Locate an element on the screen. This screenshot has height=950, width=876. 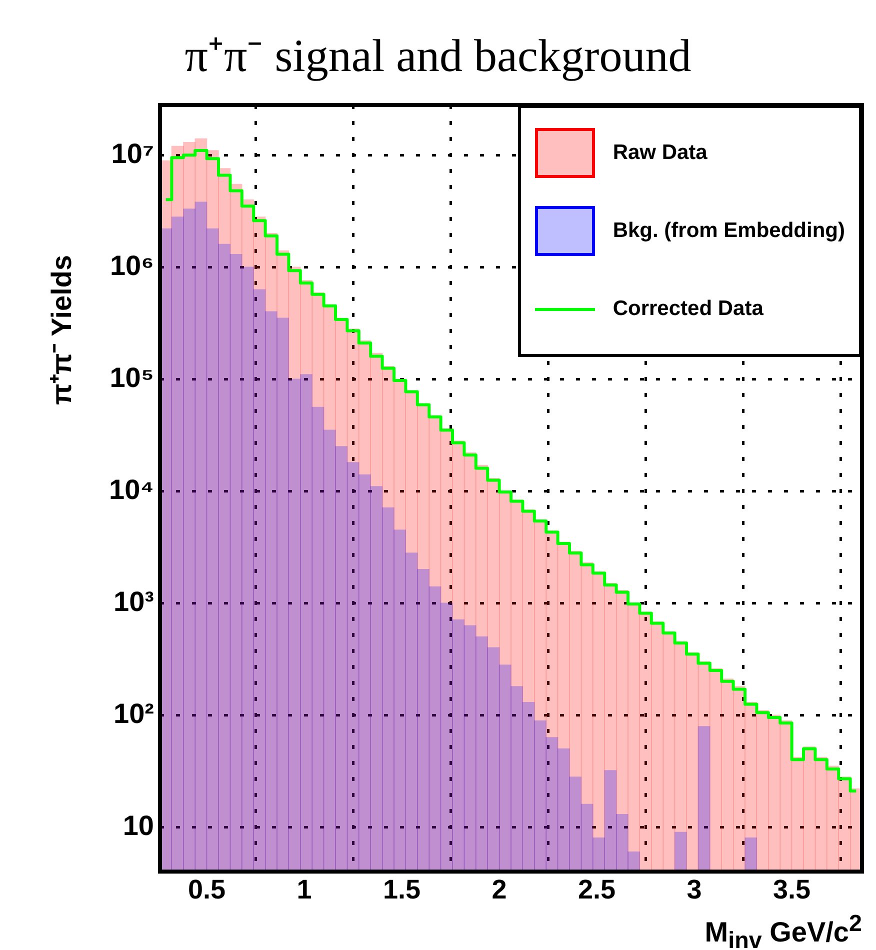
x-tick-label: 2 is located at coordinates (499, 889).